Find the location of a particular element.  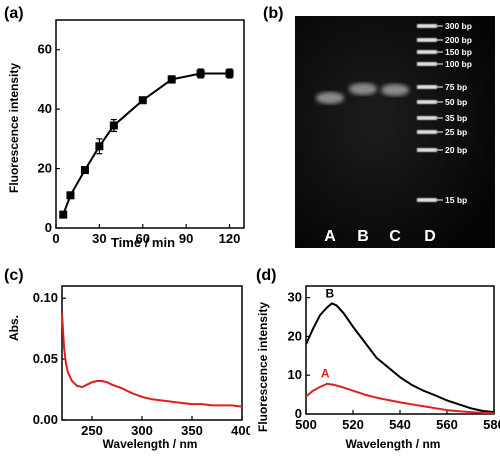

ladder-label: 300 bp is located at coordinates (458, 26).